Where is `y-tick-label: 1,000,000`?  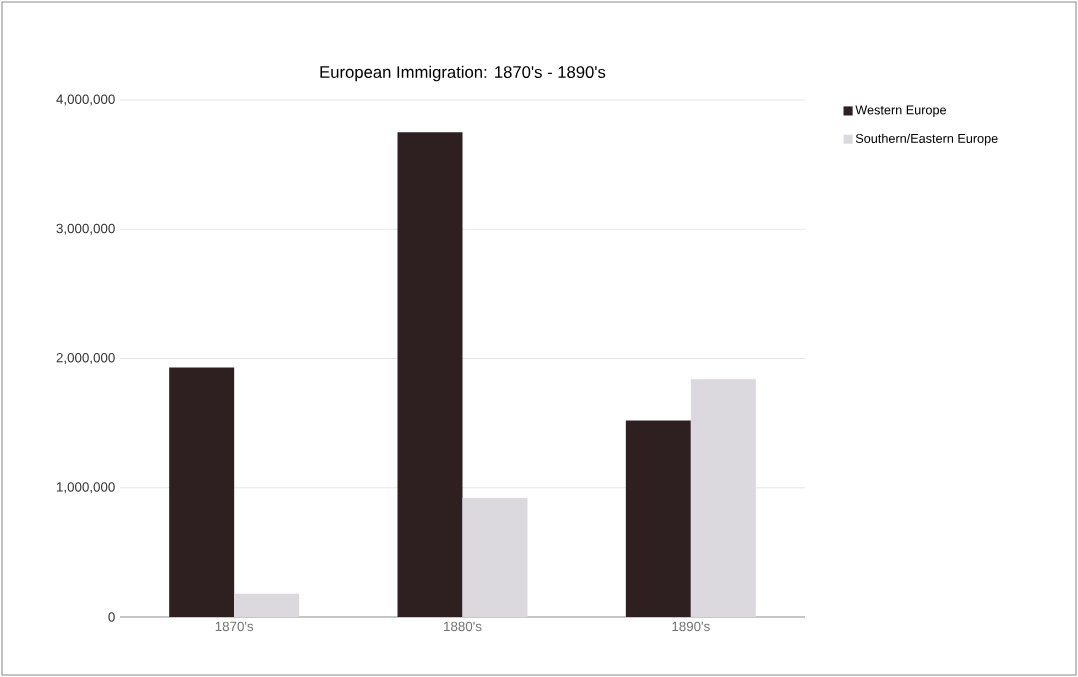
y-tick-label: 1,000,000 is located at coordinates (86, 488).